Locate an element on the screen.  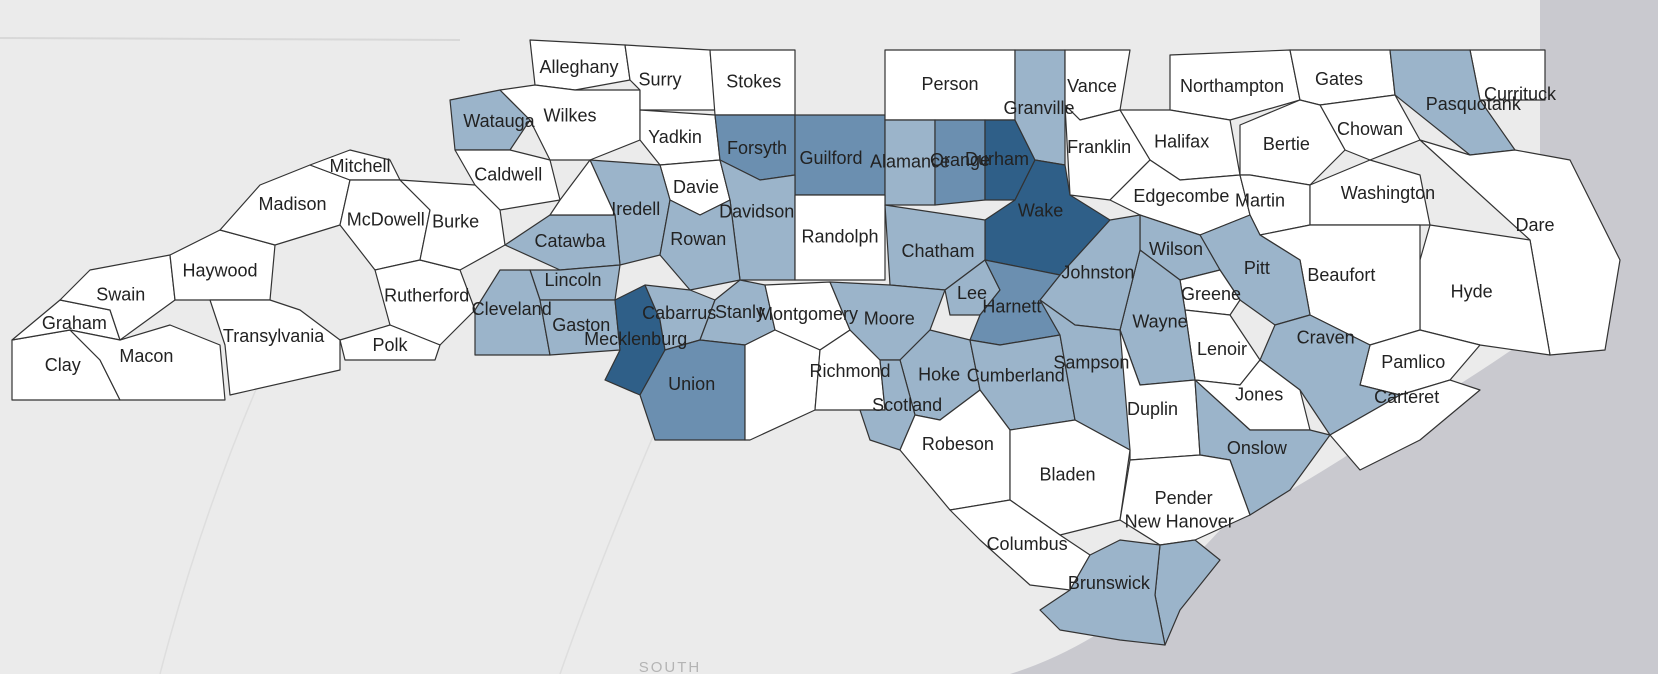
county-macon is located at coordinates (147, 362).